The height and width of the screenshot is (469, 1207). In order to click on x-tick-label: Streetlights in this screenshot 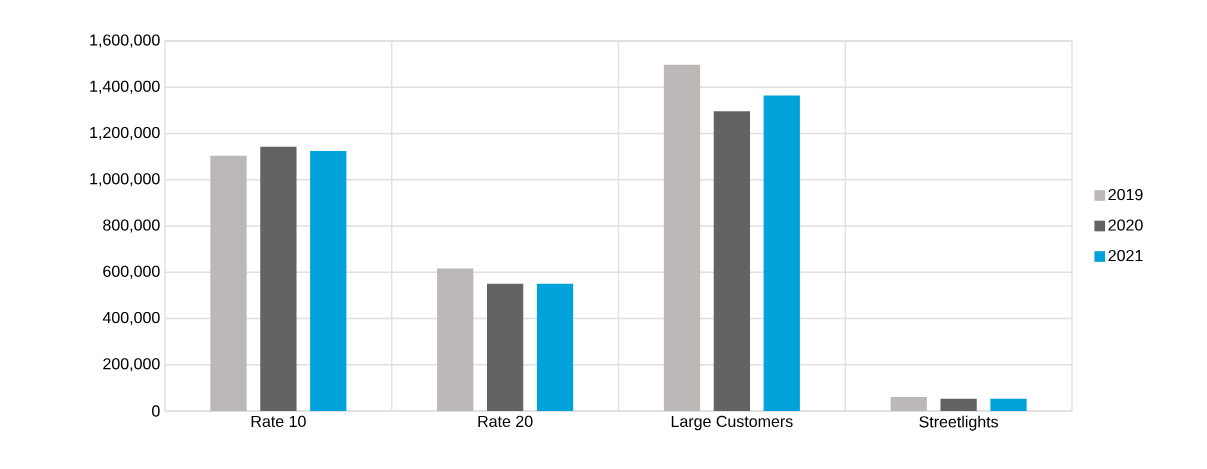, I will do `click(959, 423)`.